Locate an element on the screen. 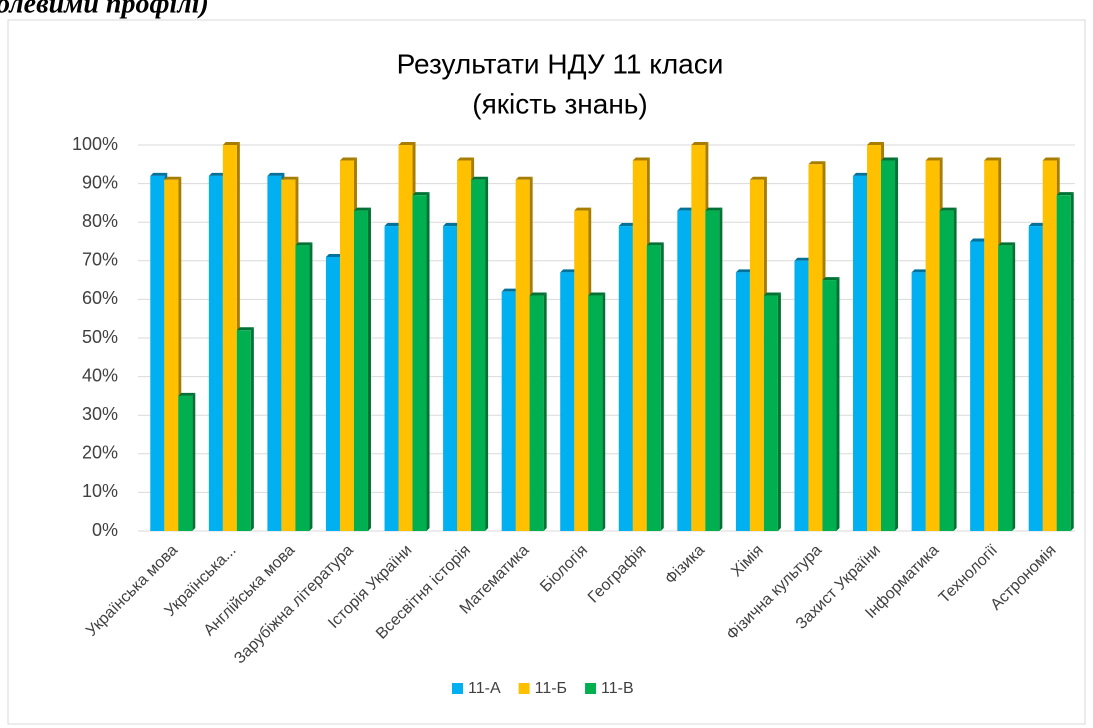  y-tick-label: 30% is located at coordinates (100, 414).